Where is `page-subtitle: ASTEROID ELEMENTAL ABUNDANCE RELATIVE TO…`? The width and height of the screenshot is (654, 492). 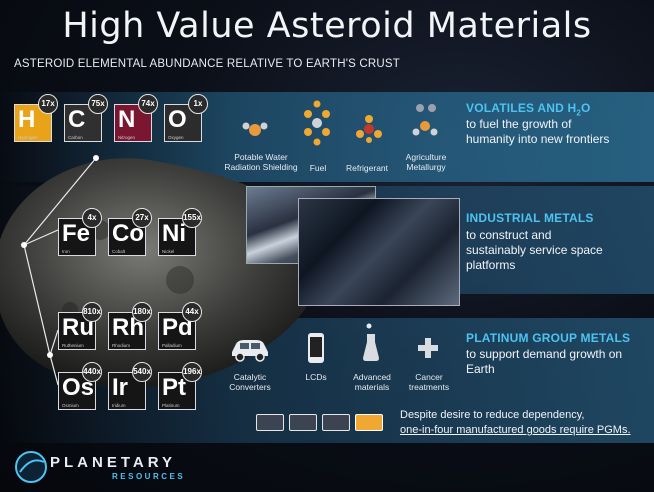
page-subtitle: ASTEROID ELEMENTAL ABUNDANCE RELATIVE TO… is located at coordinates (207, 64).